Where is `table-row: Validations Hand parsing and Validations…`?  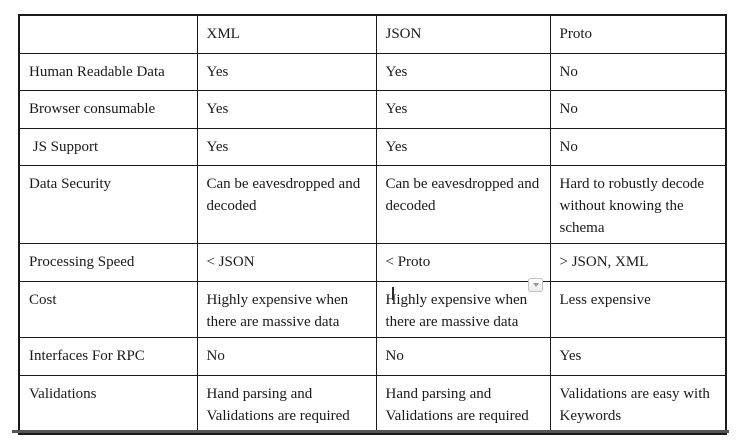 table-row: Validations Hand parsing and Validations… is located at coordinates (372, 404).